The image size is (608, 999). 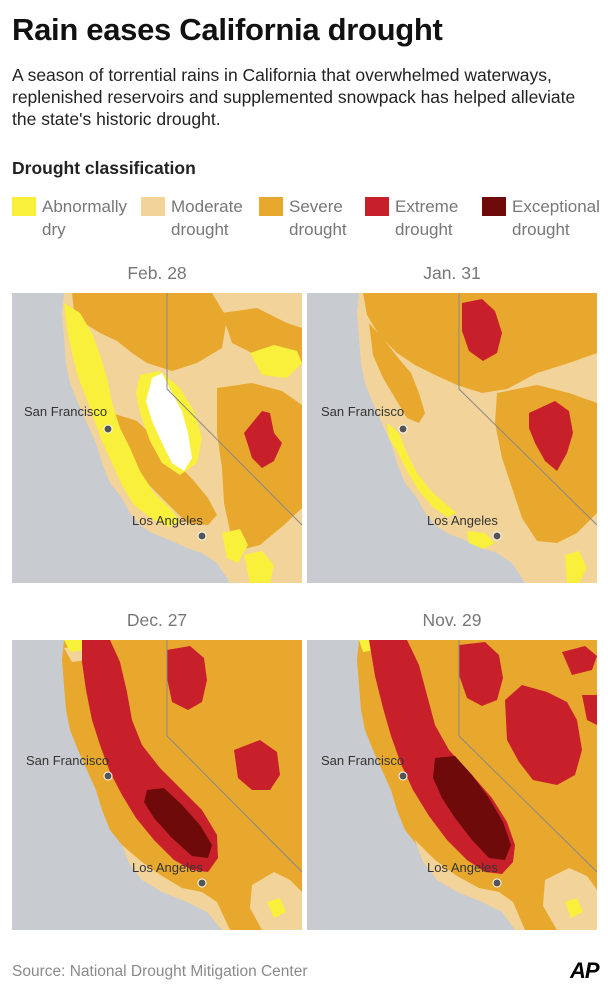 I want to click on drought-map-feb-28: San Francisco Los Angeles, so click(x=157, y=438).